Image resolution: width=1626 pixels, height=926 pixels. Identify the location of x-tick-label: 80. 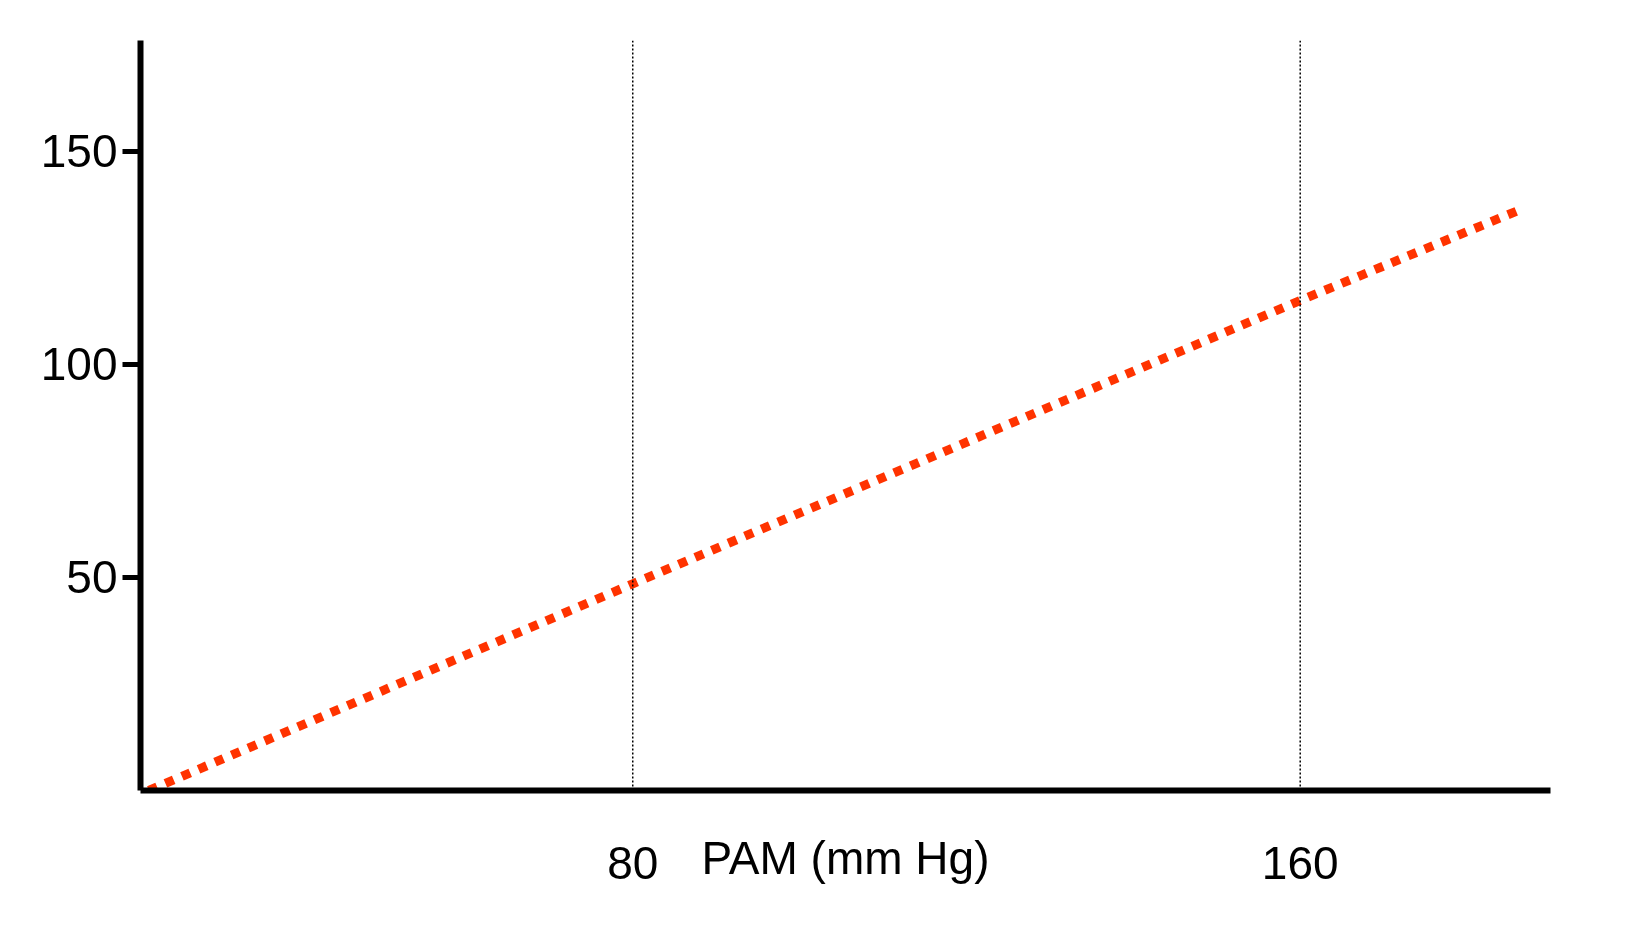
(633, 862).